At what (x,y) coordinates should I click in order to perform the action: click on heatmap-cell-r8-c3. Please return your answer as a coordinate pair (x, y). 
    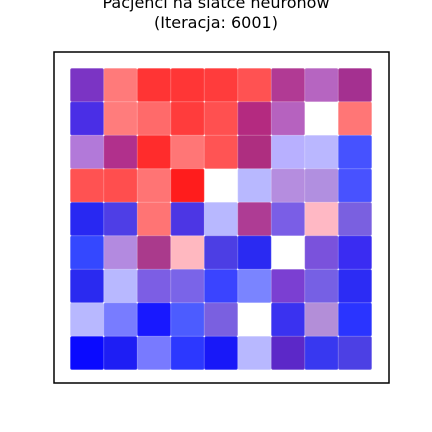
    Looking at the image, I should click on (187, 353).